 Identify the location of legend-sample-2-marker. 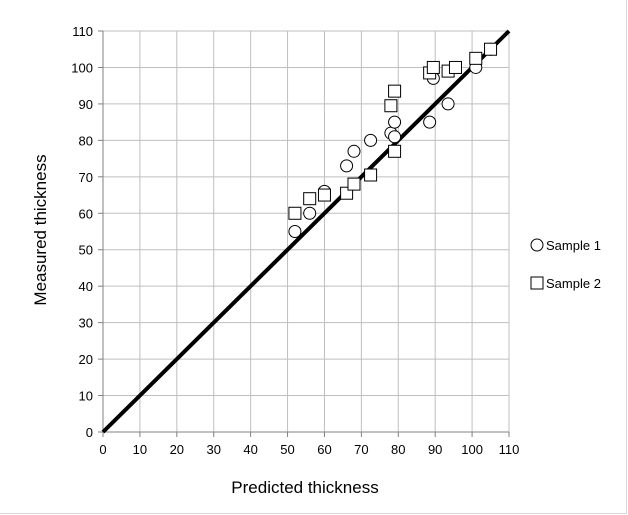
(537, 283).